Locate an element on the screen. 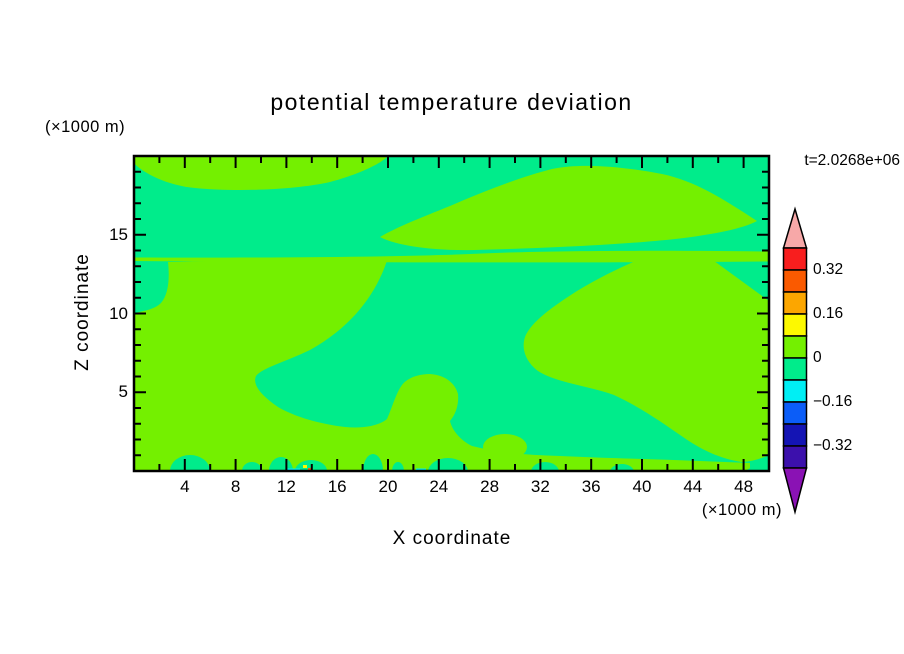 The image size is (904, 654). x-tick-label: 44 is located at coordinates (693, 486).